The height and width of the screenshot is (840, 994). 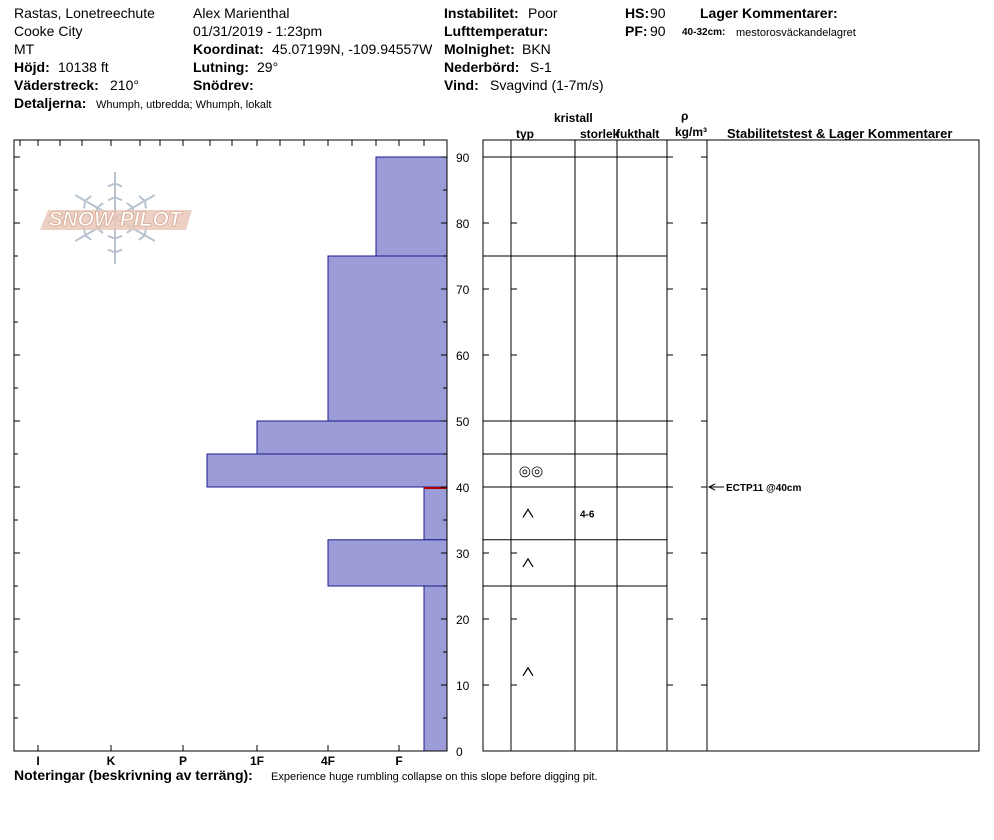 What do you see at coordinates (221, 67) in the screenshot?
I see `slope-label: Lutning:` at bounding box center [221, 67].